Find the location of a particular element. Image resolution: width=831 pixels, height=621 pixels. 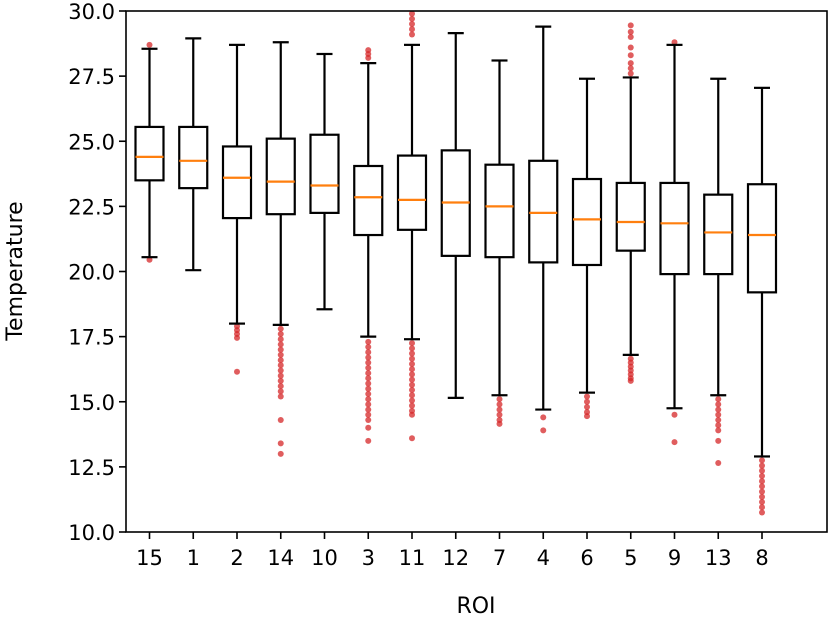

x-tick-label: 12 is located at coordinates (455, 558).